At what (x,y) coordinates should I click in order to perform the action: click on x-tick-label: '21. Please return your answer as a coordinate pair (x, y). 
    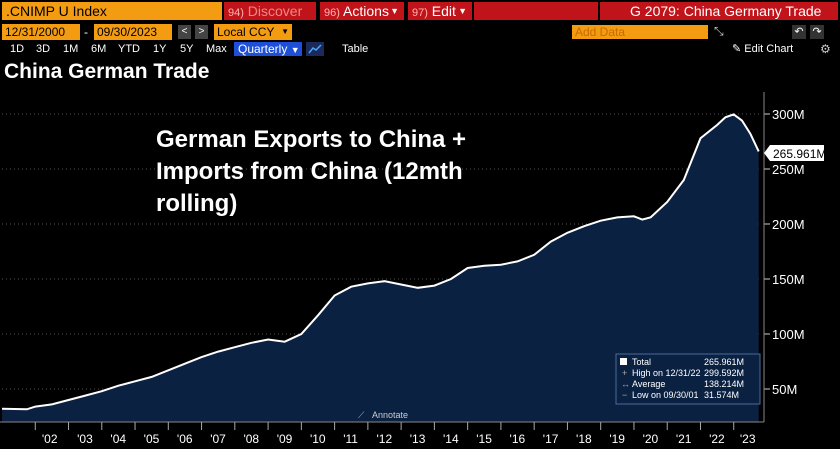
    Looking at the image, I should click on (684, 439).